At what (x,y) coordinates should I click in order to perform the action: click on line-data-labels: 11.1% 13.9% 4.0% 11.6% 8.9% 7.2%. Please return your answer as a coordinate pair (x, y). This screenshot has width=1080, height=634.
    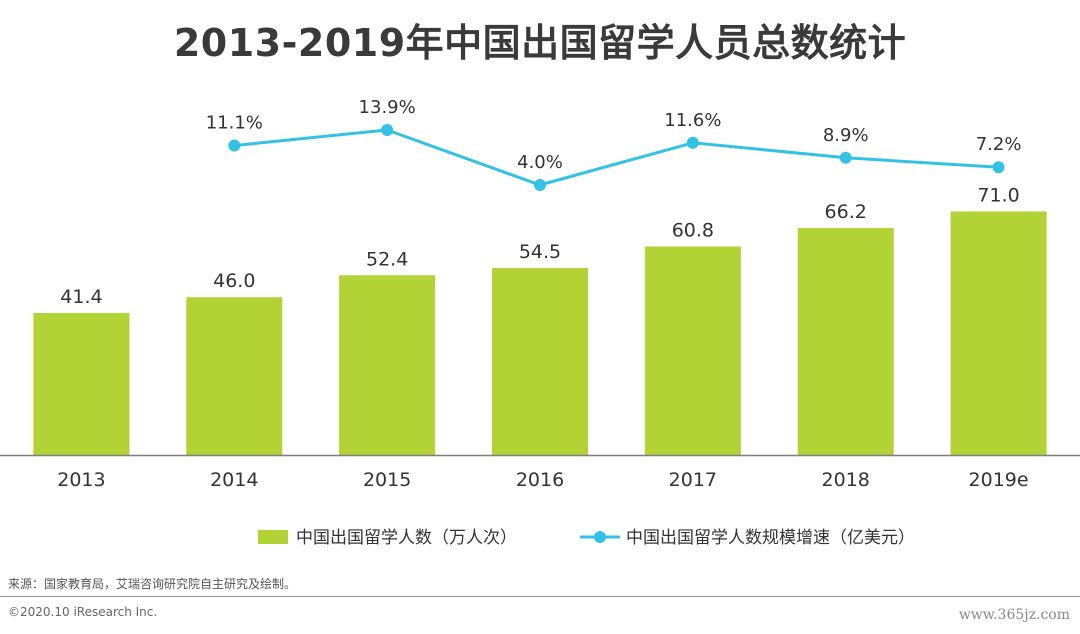
    Looking at the image, I should click on (614, 135).